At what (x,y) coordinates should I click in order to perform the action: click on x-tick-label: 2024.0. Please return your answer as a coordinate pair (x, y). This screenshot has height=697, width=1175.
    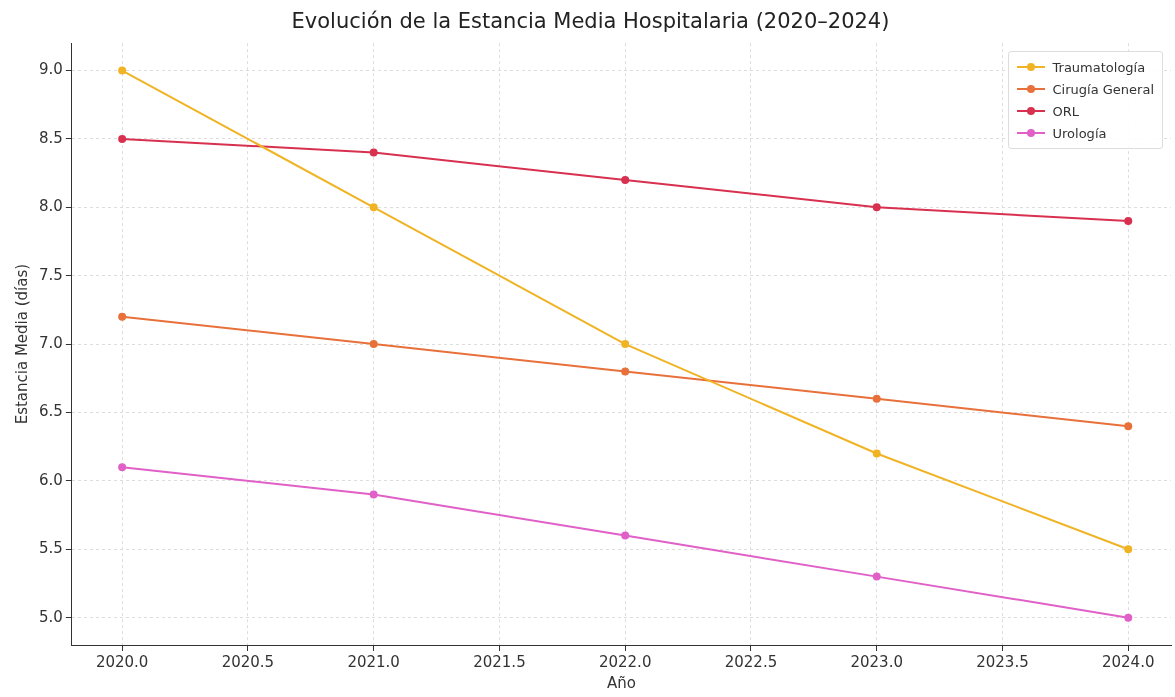
    Looking at the image, I should click on (1128, 661).